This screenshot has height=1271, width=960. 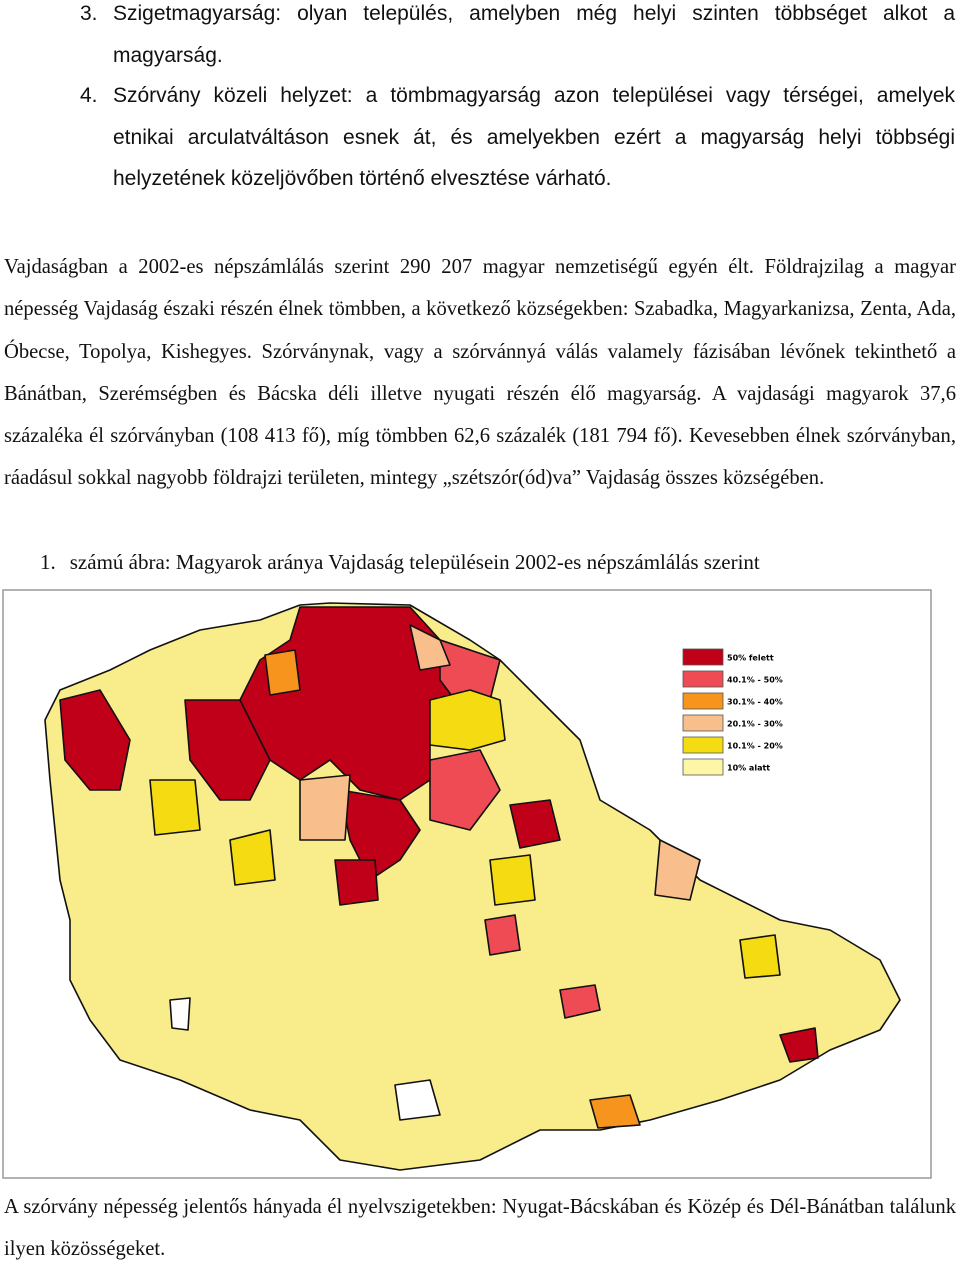 What do you see at coordinates (750, 658) in the screenshot?
I see `legend-label: 50% felett` at bounding box center [750, 658].